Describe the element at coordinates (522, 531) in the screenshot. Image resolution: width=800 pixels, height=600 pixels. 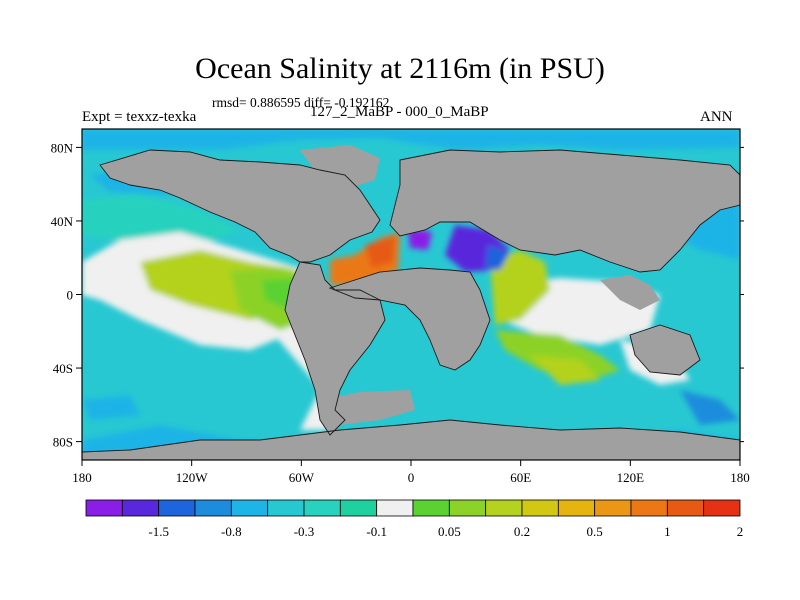
I see `colorbar-tick-label: 0.2` at that location.